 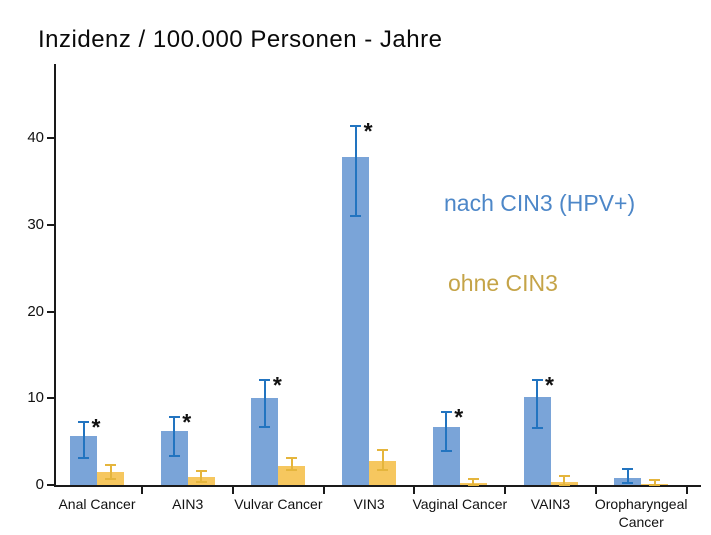 What do you see at coordinates (540, 203) in the screenshot?
I see `legend-label-nach-cin3: nach CIN3 (HPV+)` at bounding box center [540, 203].